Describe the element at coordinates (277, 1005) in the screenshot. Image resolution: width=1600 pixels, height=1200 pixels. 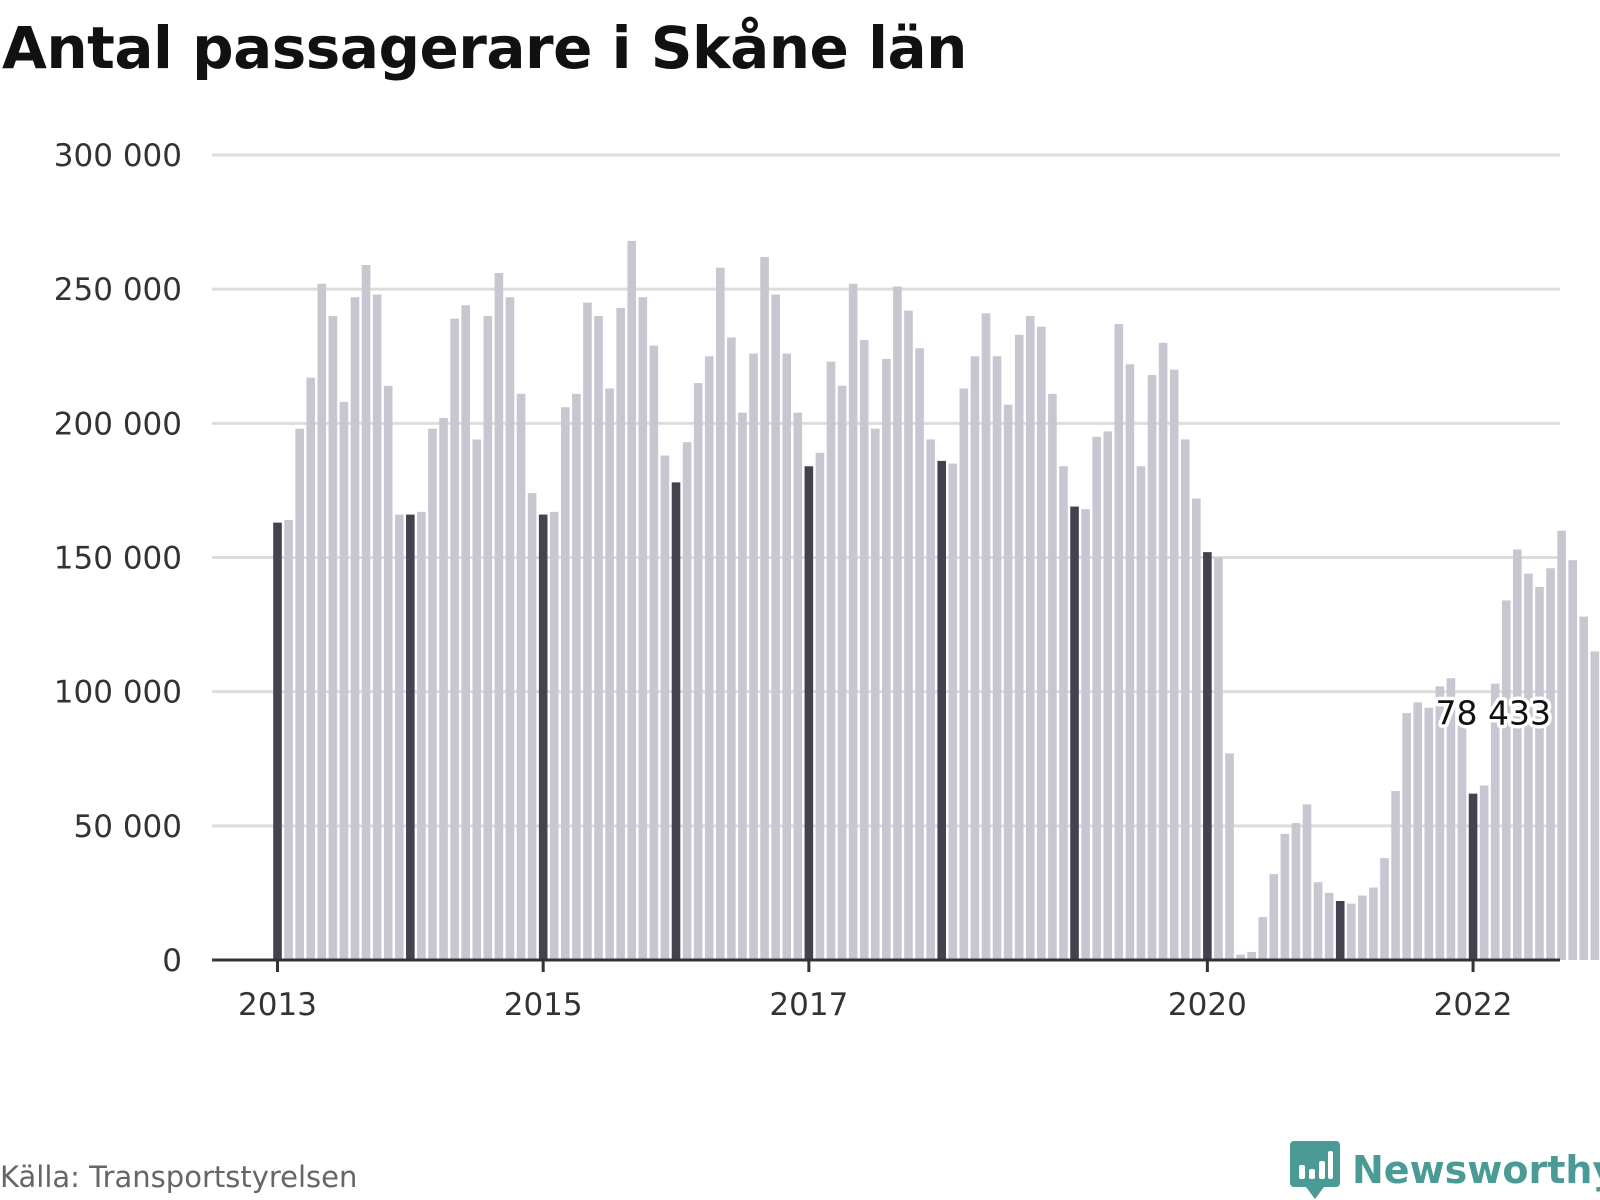
I see `x-tick-label: 2013` at that location.